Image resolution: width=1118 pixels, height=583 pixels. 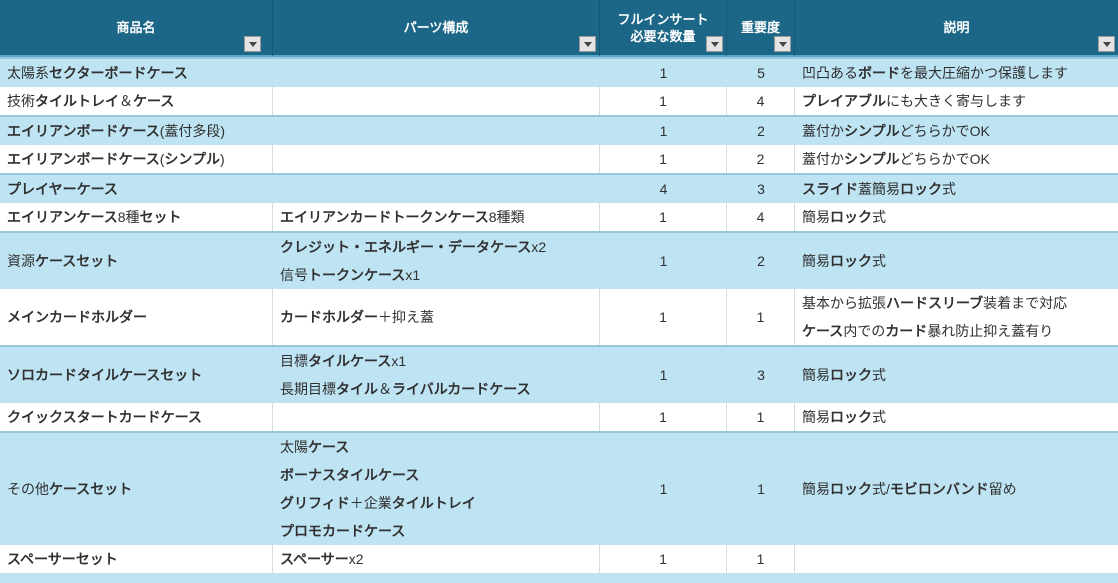 I want to click on table-row: エイリアンボードケース(蓋付多段) 1 2 蓋付かシンプルどちらかでOK, so click(x=559, y=130).